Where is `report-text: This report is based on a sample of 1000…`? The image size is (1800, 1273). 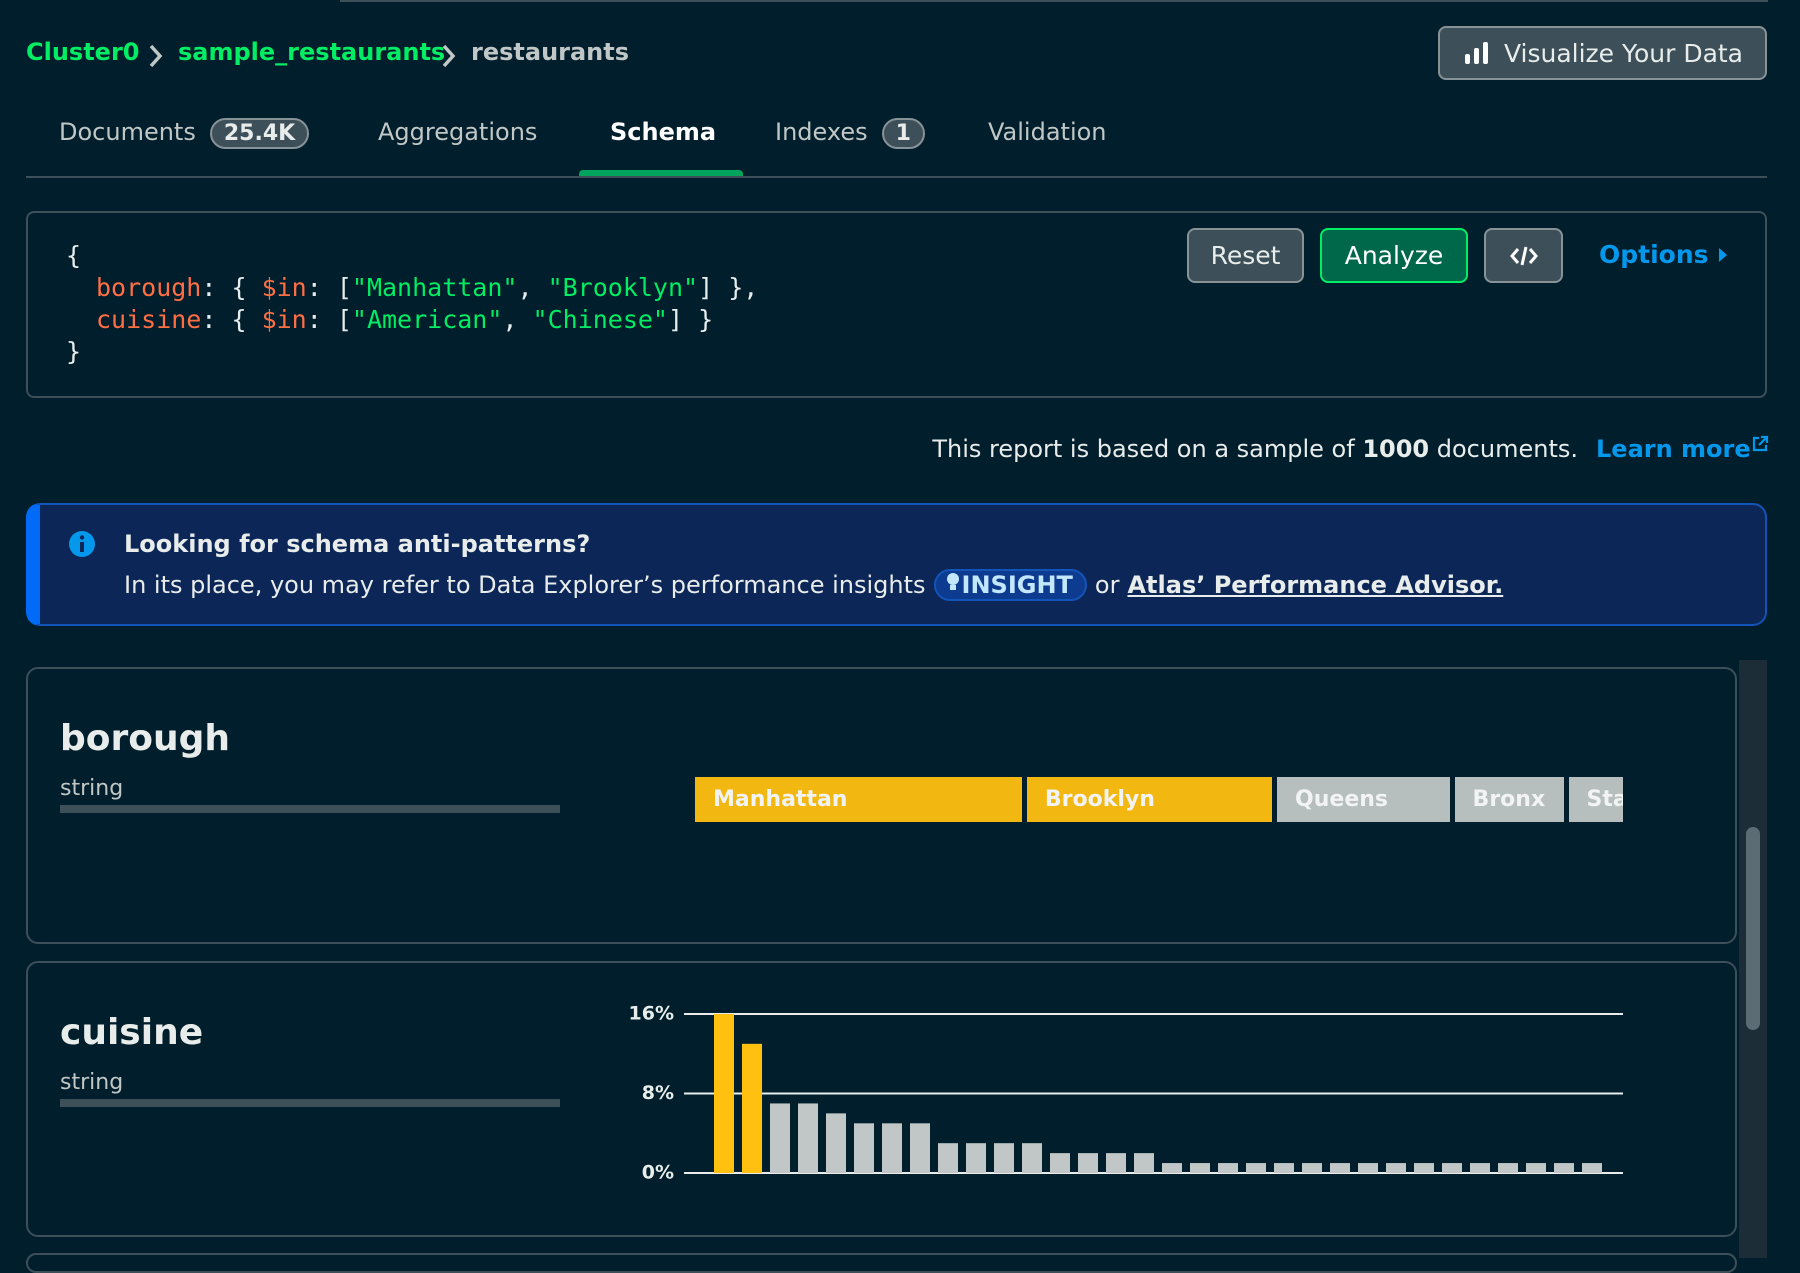 report-text: This report is based on a sample of 1000… is located at coordinates (1255, 449).